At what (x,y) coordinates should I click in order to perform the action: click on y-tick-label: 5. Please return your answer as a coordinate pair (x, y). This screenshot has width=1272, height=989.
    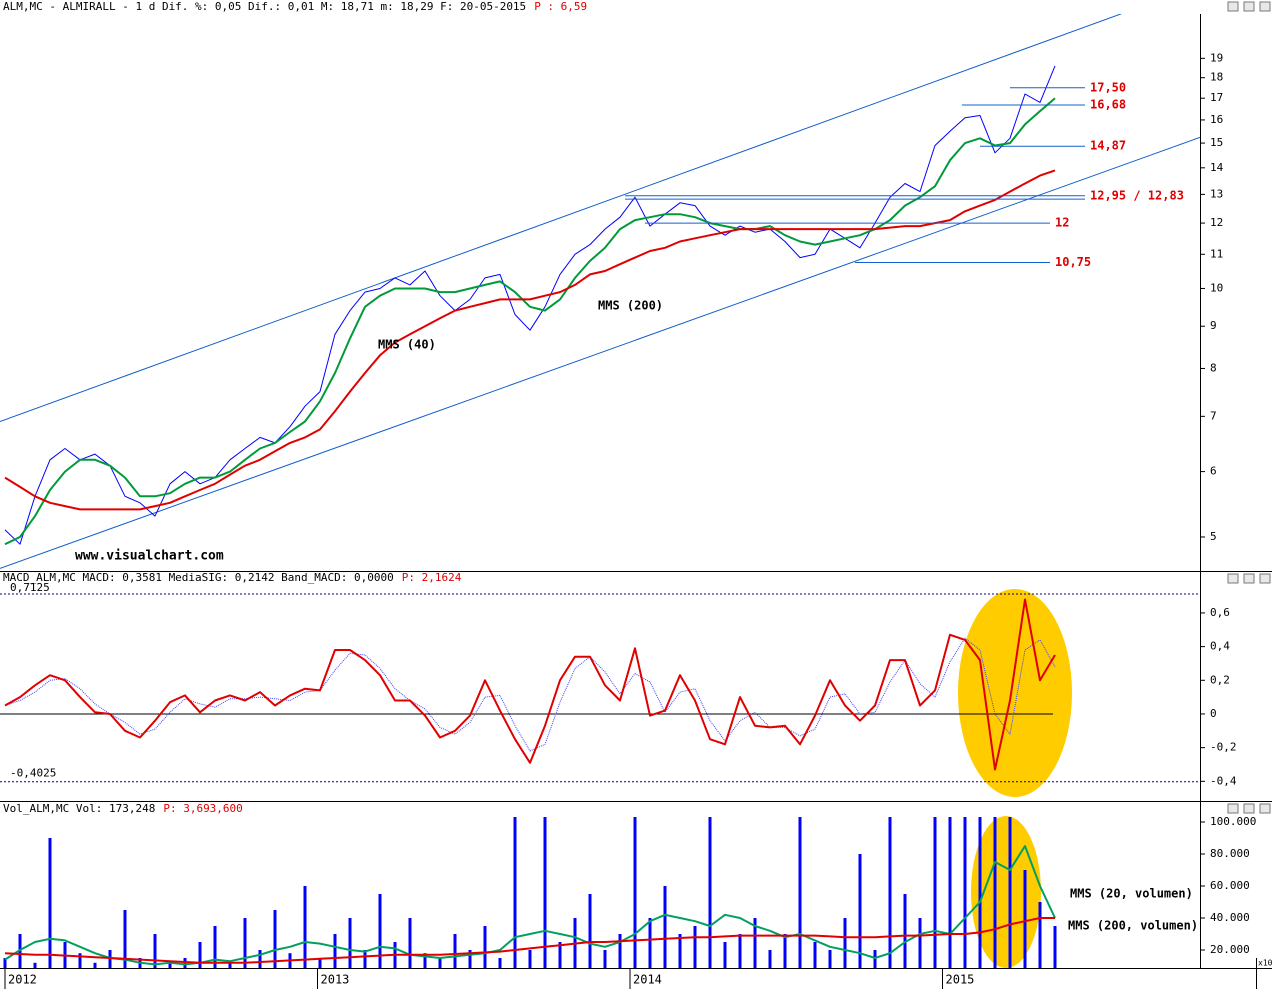
    Looking at the image, I should click on (1213, 536).